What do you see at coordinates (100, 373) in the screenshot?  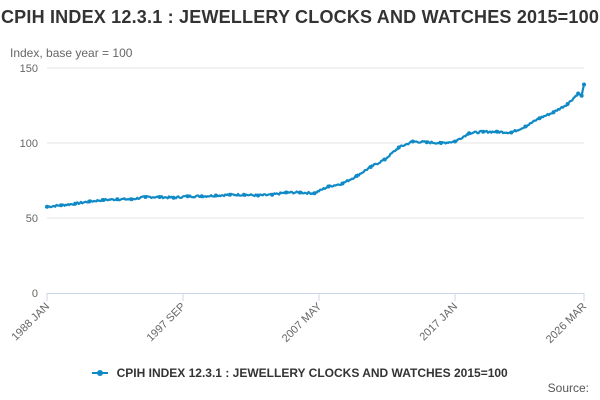 I see `legend-marker-icon` at bounding box center [100, 373].